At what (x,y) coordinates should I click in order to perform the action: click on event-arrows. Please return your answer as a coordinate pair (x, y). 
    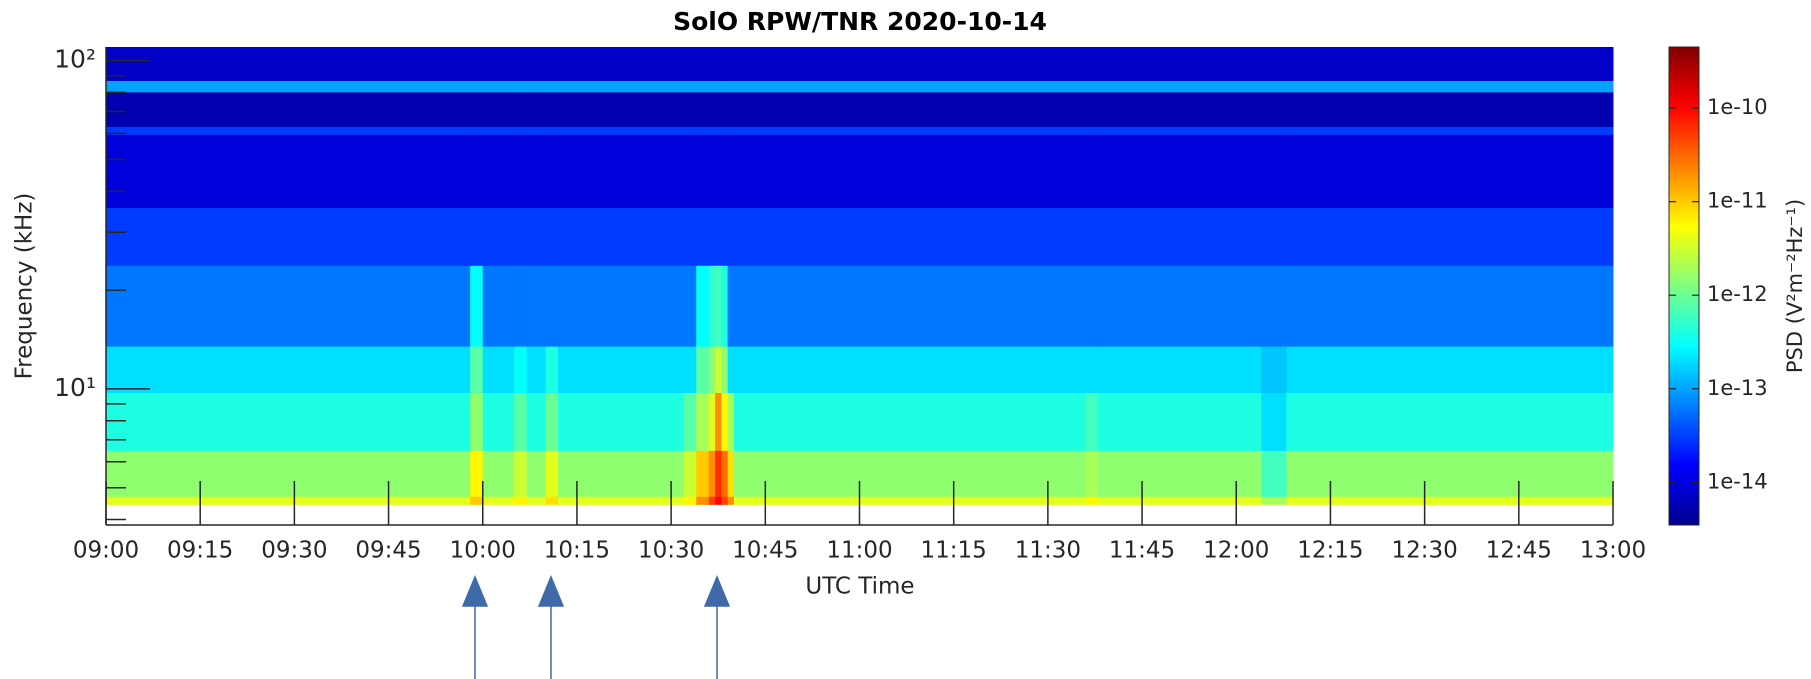
    Looking at the image, I should click on (596, 627).